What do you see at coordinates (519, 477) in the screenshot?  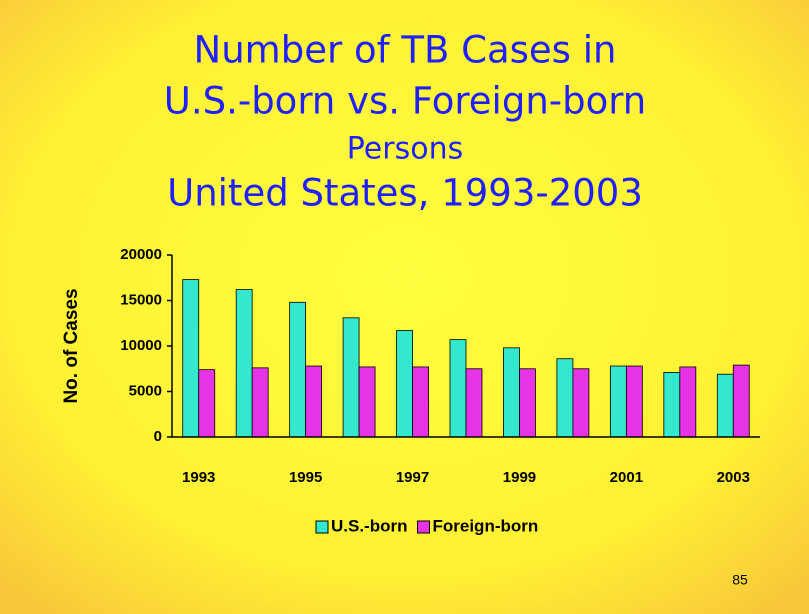 I see `x-tick-label: 1999` at bounding box center [519, 477].